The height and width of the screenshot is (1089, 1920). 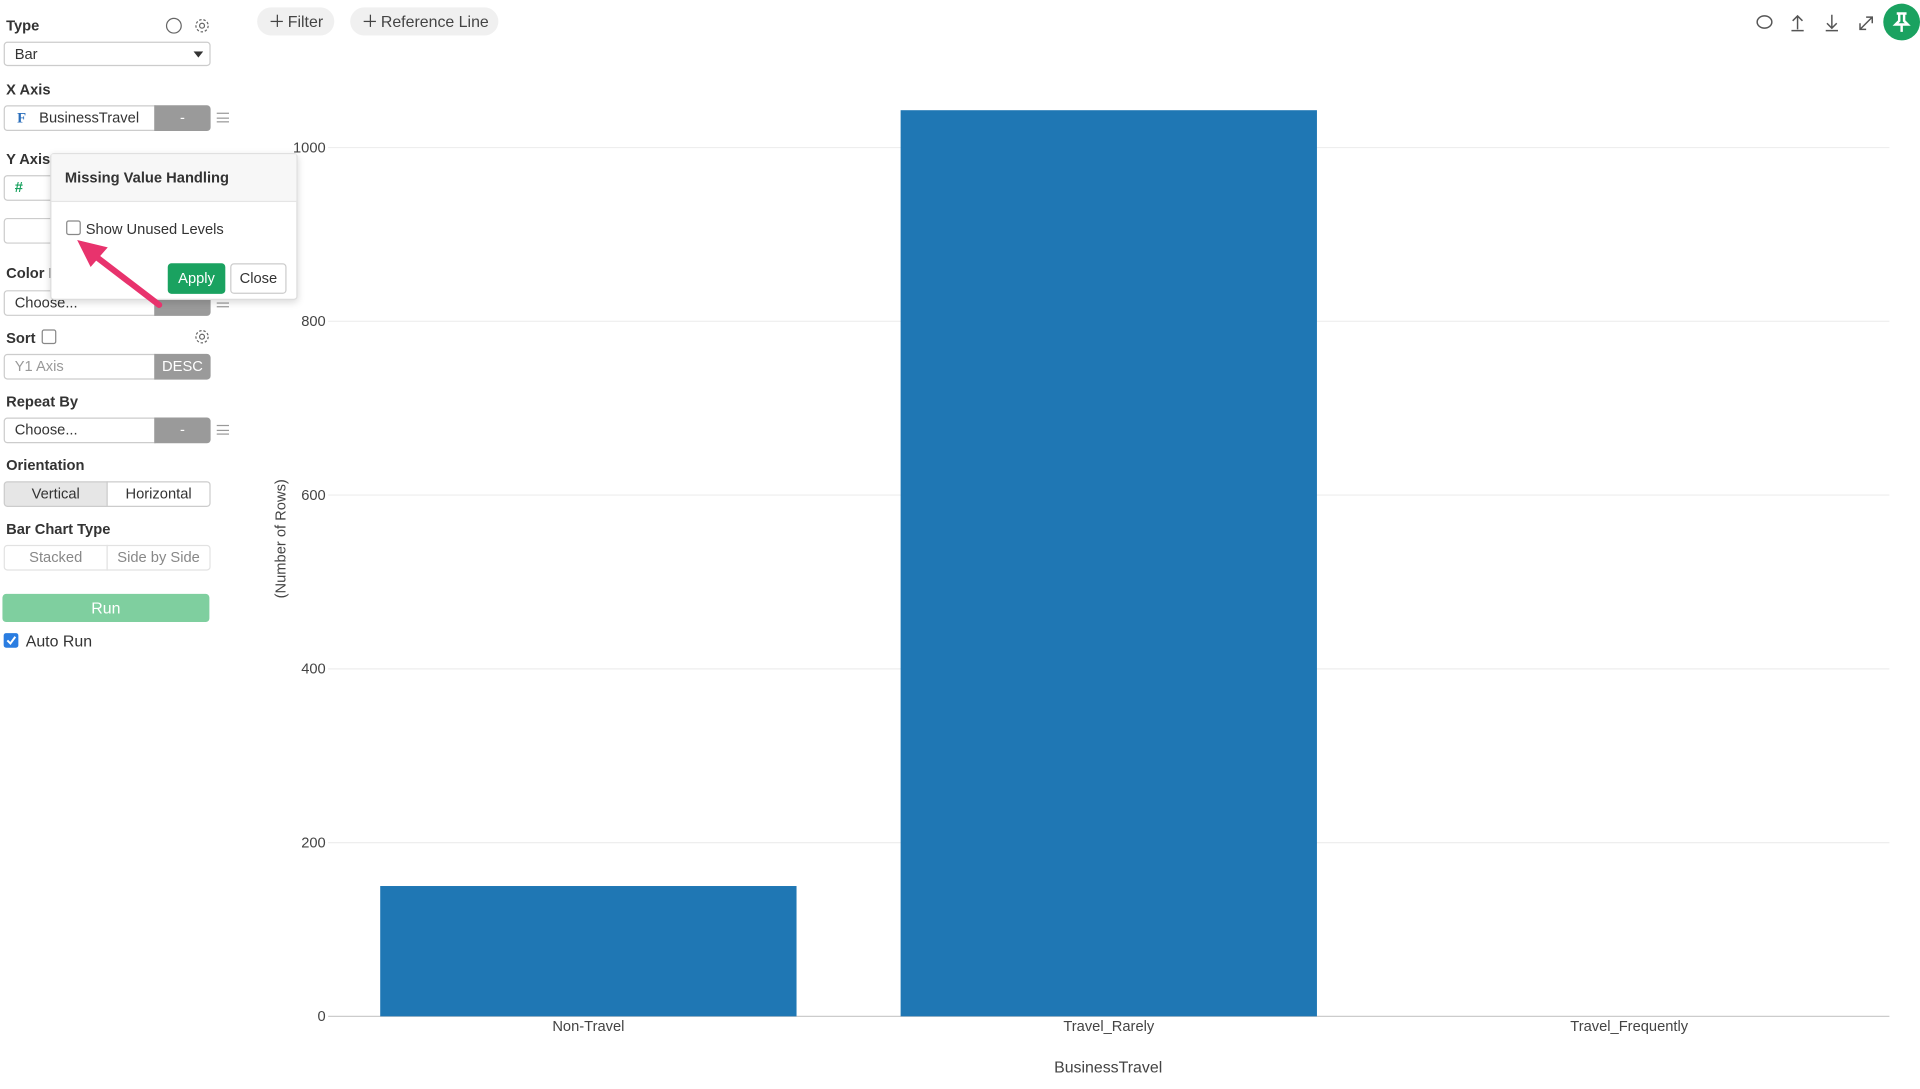 What do you see at coordinates (23, 26) in the screenshot?
I see `type-label: Type` at bounding box center [23, 26].